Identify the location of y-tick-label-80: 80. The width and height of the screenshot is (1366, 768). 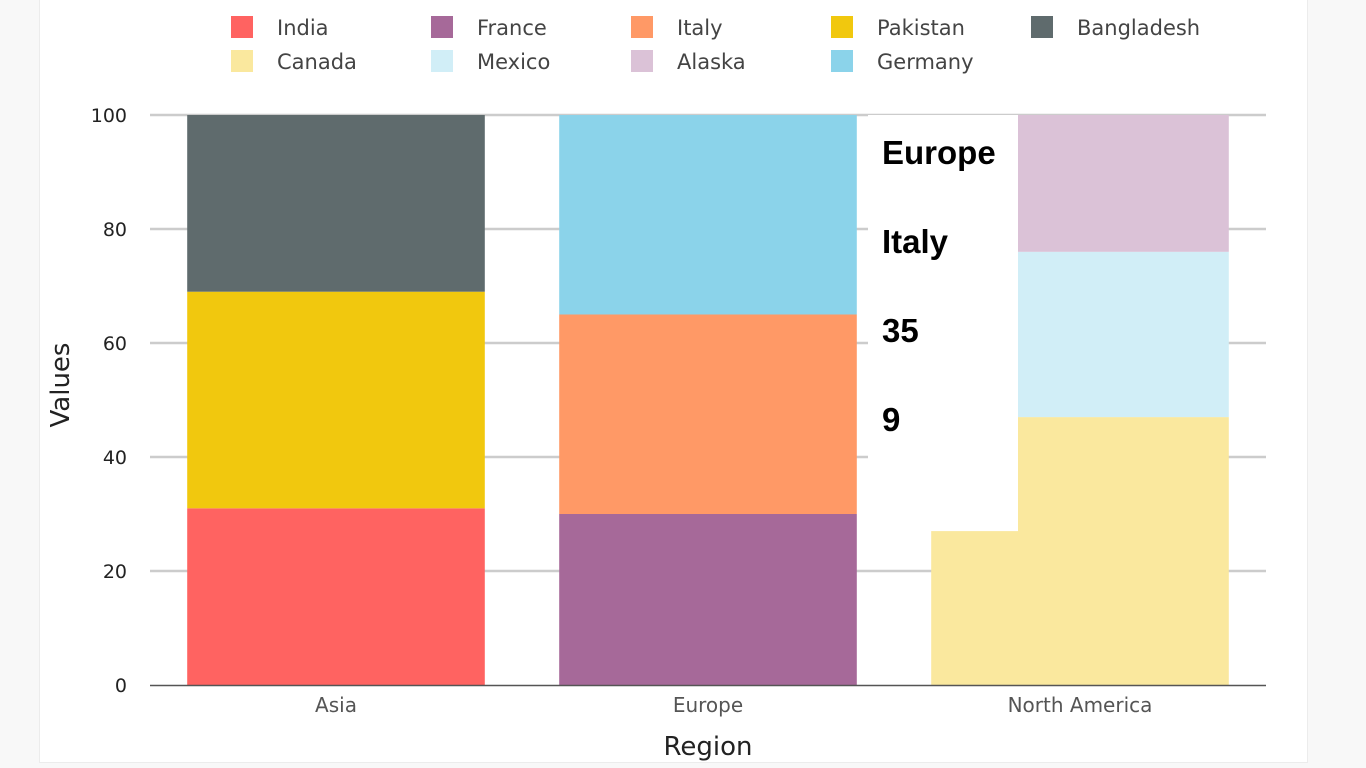
(115, 230).